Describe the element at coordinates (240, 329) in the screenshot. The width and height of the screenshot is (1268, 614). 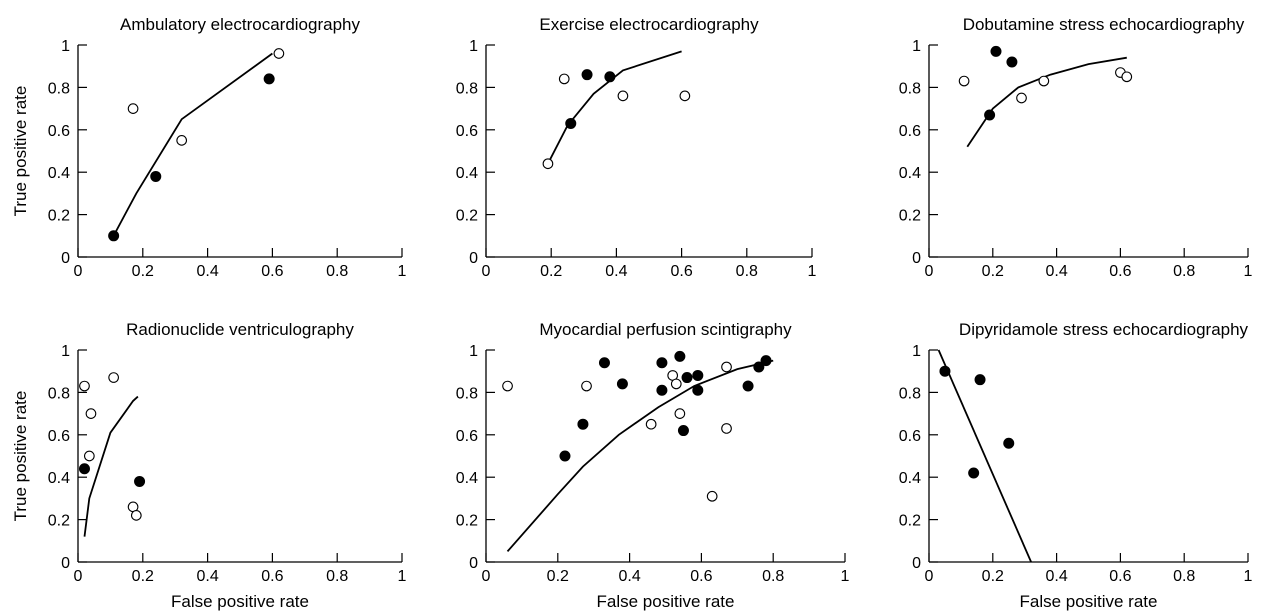
I see `chart-title: Radionuclide ventriculography` at that location.